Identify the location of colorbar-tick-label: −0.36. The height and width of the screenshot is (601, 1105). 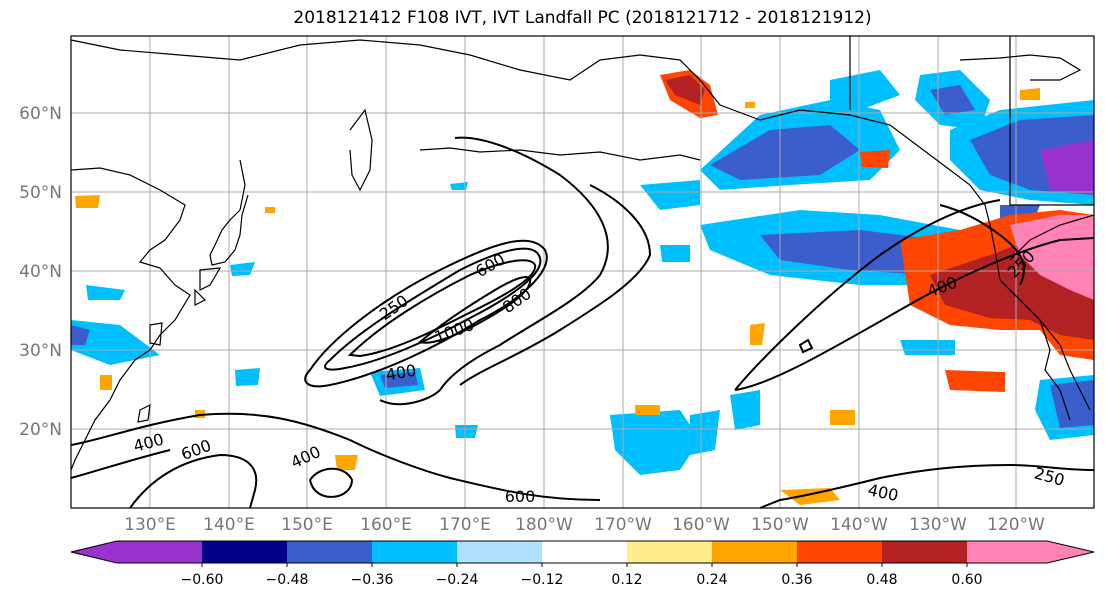
(372, 580).